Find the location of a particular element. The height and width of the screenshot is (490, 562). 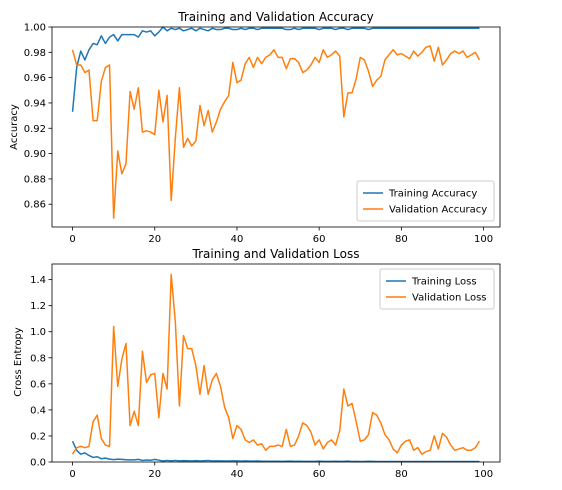

loss-x-tick-label: 40 is located at coordinates (237, 474).